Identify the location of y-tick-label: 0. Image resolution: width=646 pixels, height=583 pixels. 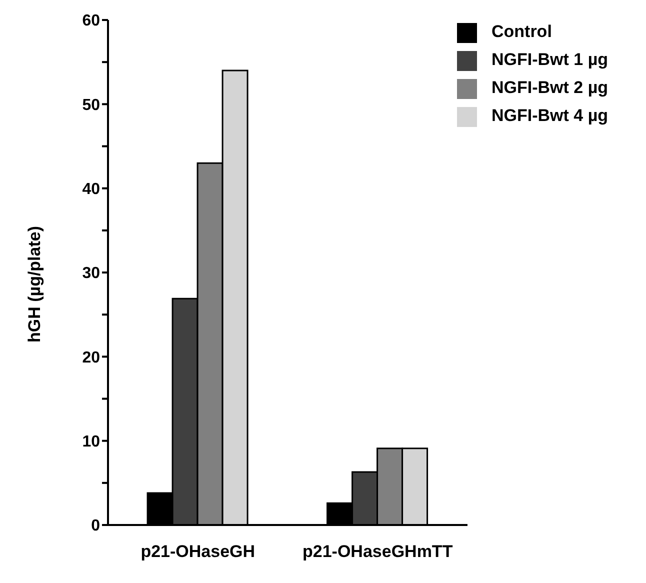
(95, 526).